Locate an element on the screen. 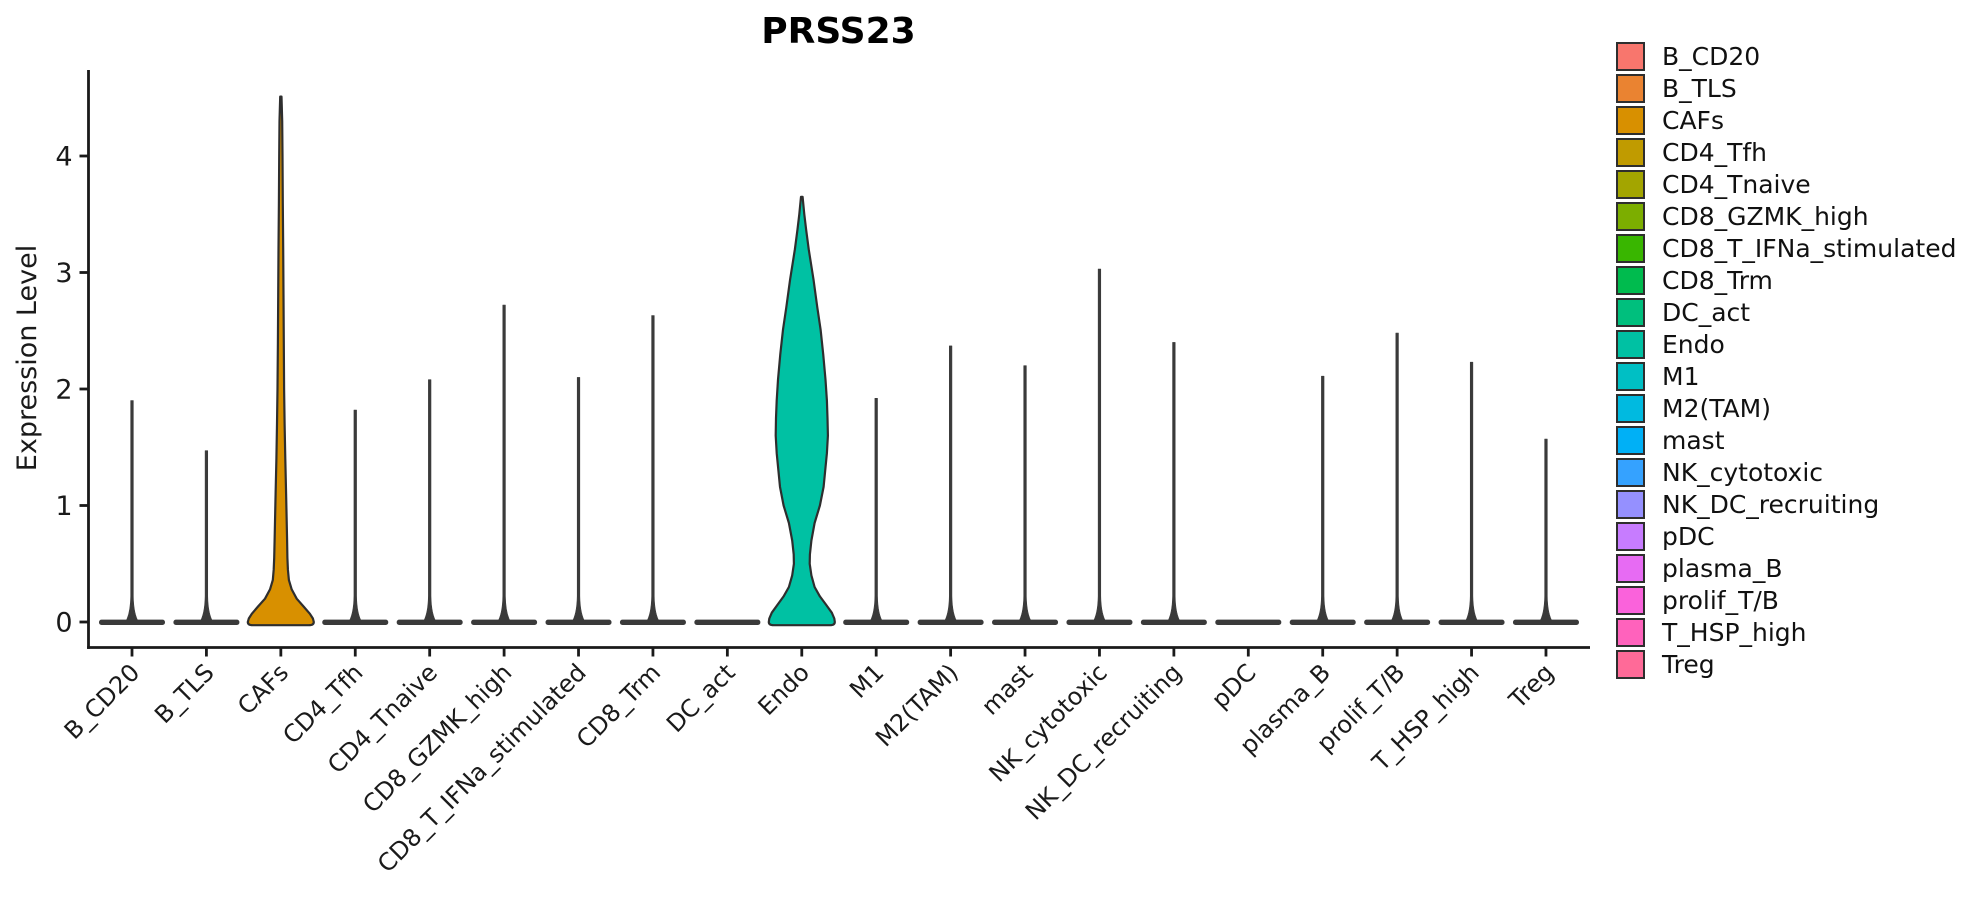  legend-label: CAFs is located at coordinates (1693, 120).